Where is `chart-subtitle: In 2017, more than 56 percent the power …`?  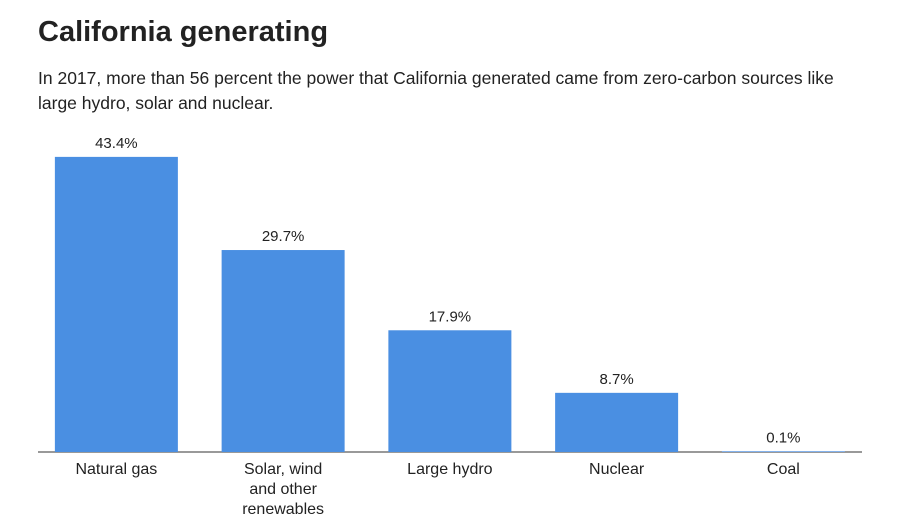 chart-subtitle: In 2017, more than 56 percent the power … is located at coordinates (436, 90).